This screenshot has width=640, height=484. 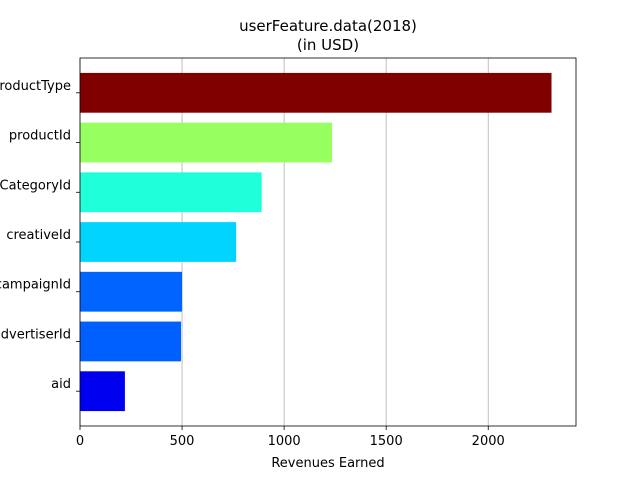 What do you see at coordinates (328, 45) in the screenshot?
I see `chart-subtitle: (in USD)` at bounding box center [328, 45].